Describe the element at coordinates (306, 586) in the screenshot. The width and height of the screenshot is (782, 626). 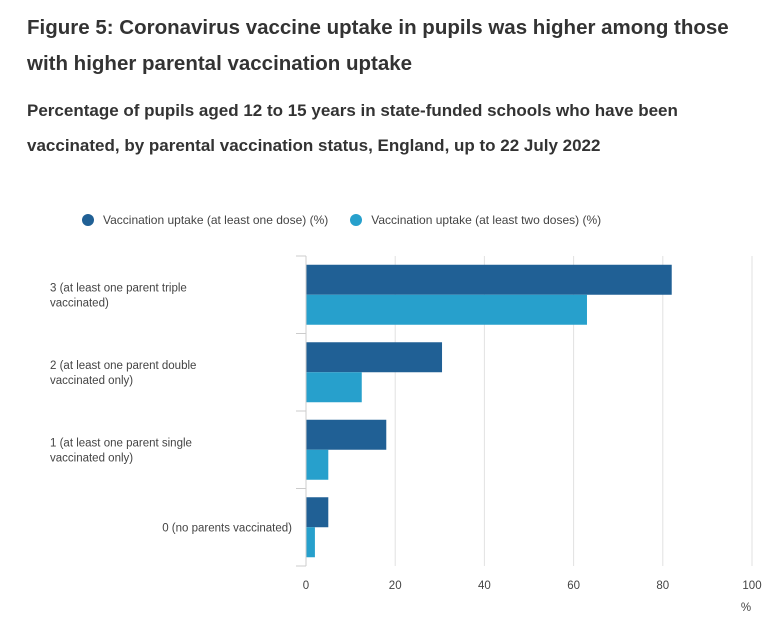
I see `x-tick-label-0: 0` at that location.